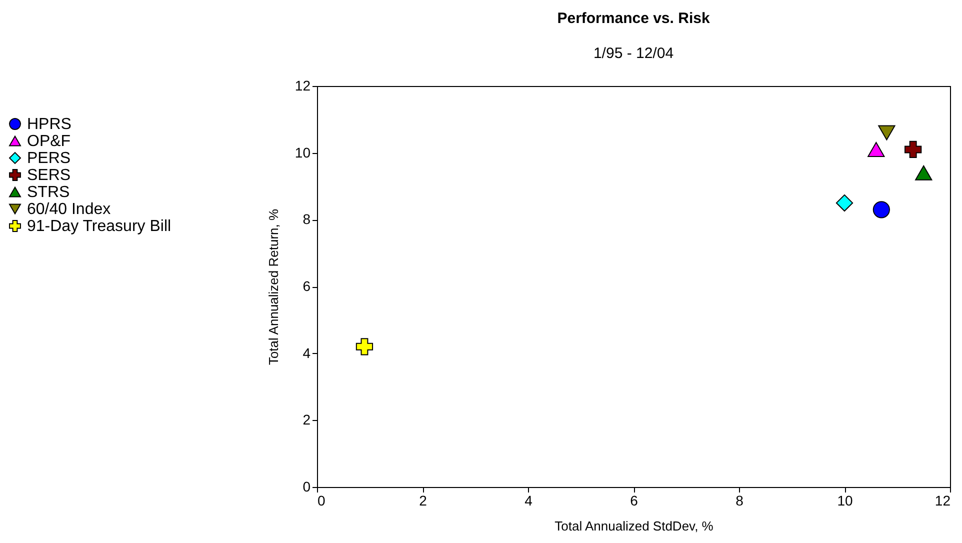  Describe the element at coordinates (49, 175) in the screenshot. I see `legend-label: SERS` at that location.